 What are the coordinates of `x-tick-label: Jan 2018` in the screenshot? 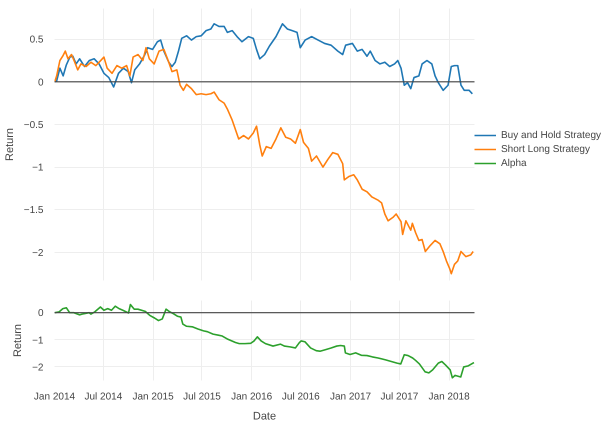 It's located at (449, 397).